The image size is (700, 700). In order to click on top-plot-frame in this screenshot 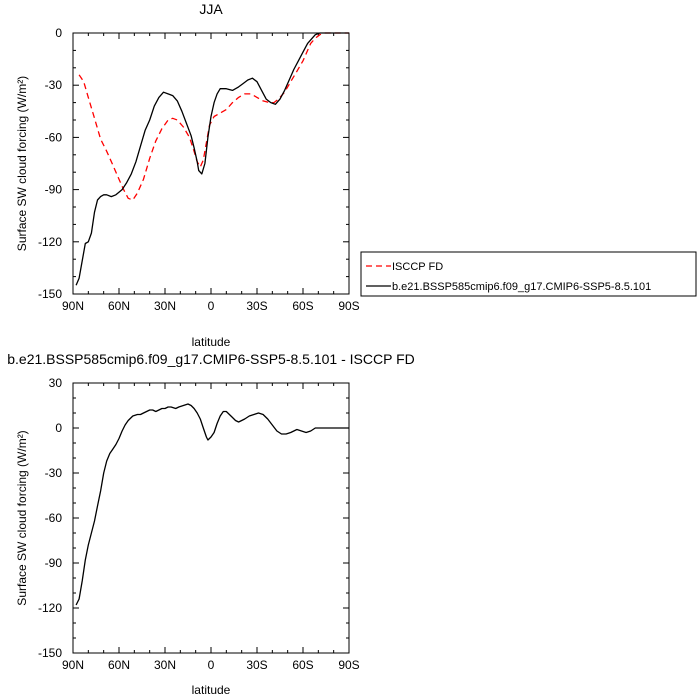, I will do `click(211, 163)`.